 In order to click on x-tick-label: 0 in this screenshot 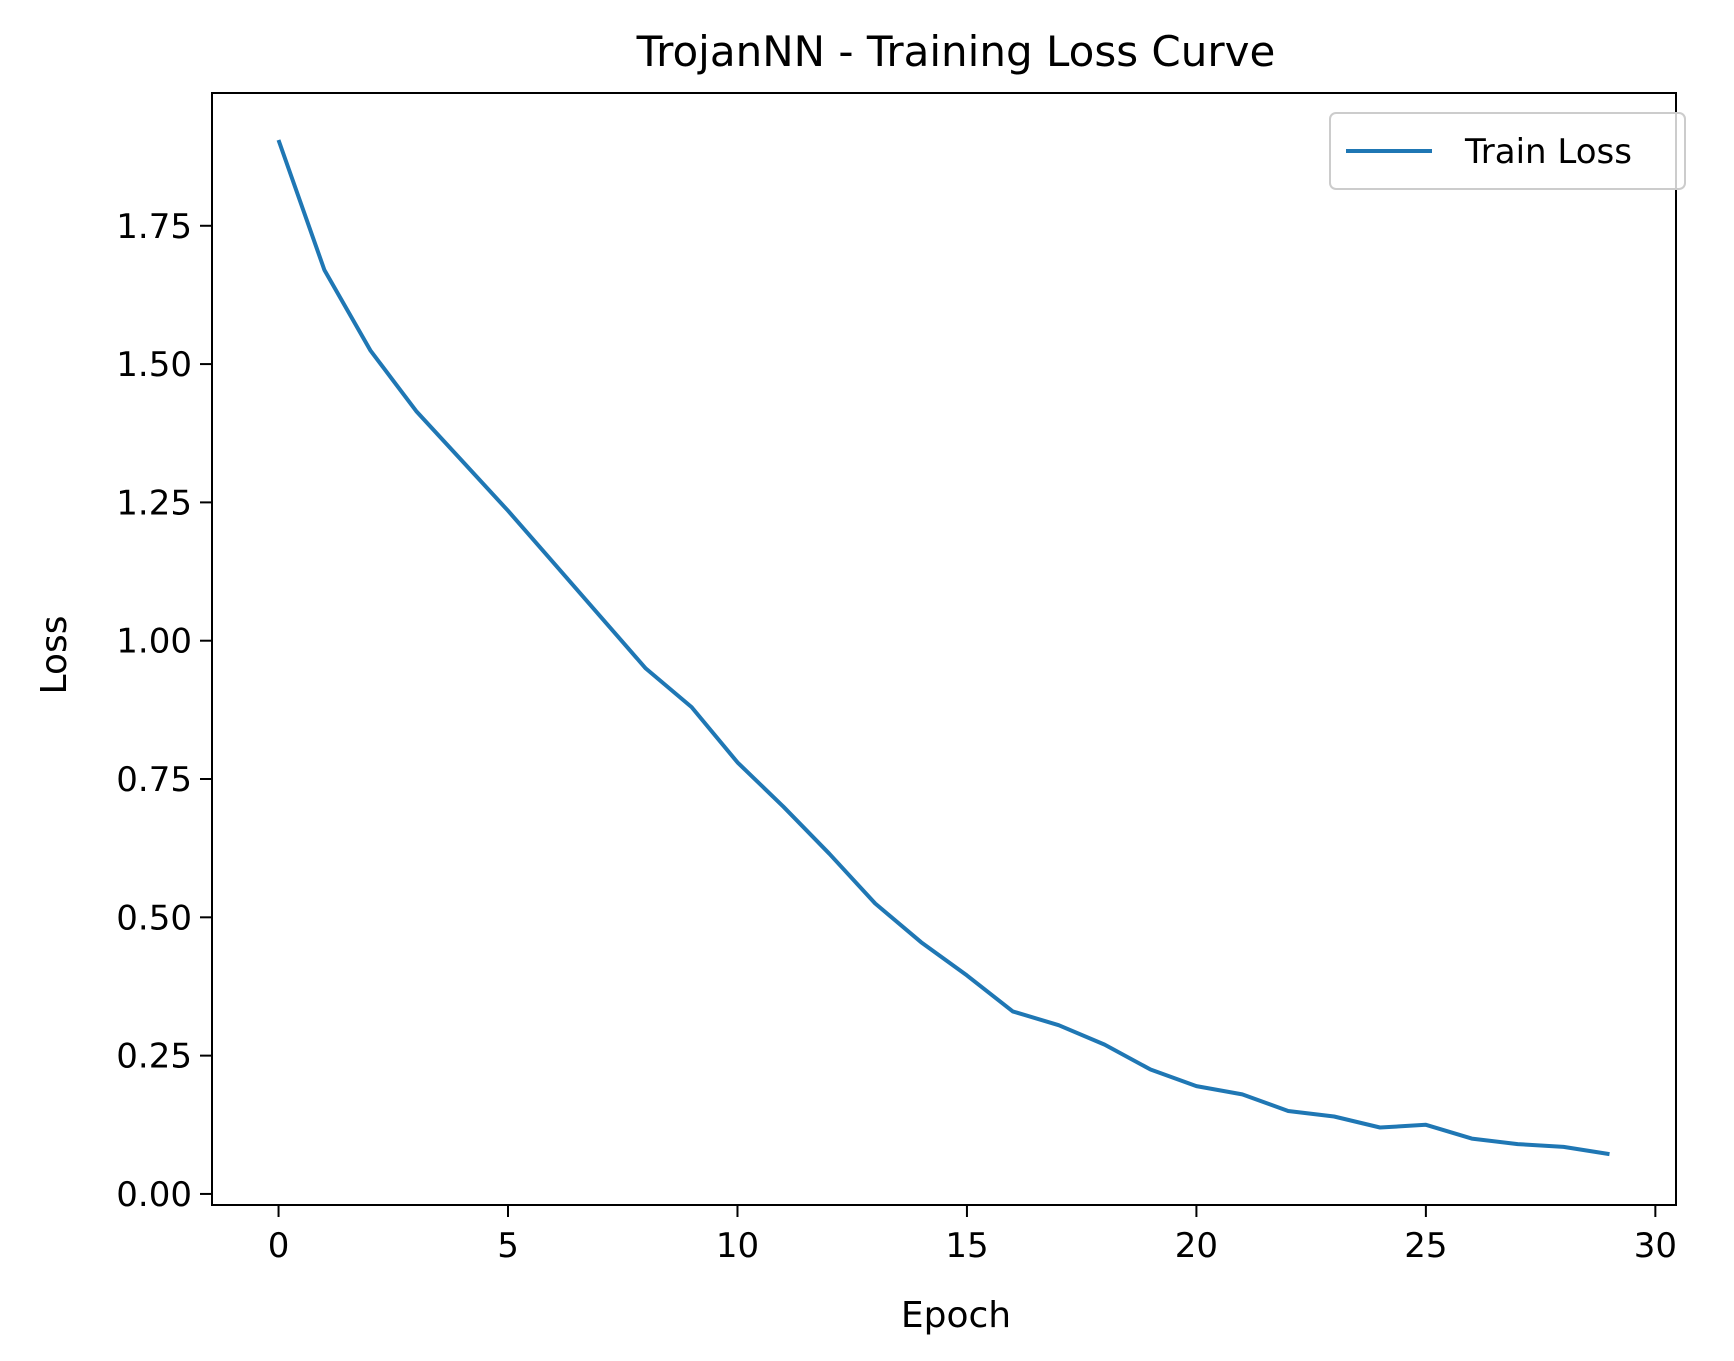, I will do `click(279, 1246)`.